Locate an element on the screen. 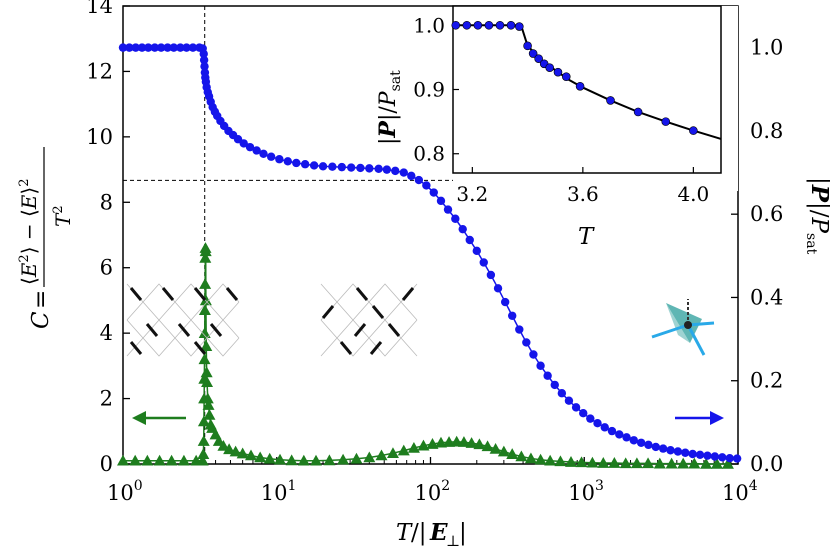  right-y-tick-label: 0.6 is located at coordinates (766, 214).